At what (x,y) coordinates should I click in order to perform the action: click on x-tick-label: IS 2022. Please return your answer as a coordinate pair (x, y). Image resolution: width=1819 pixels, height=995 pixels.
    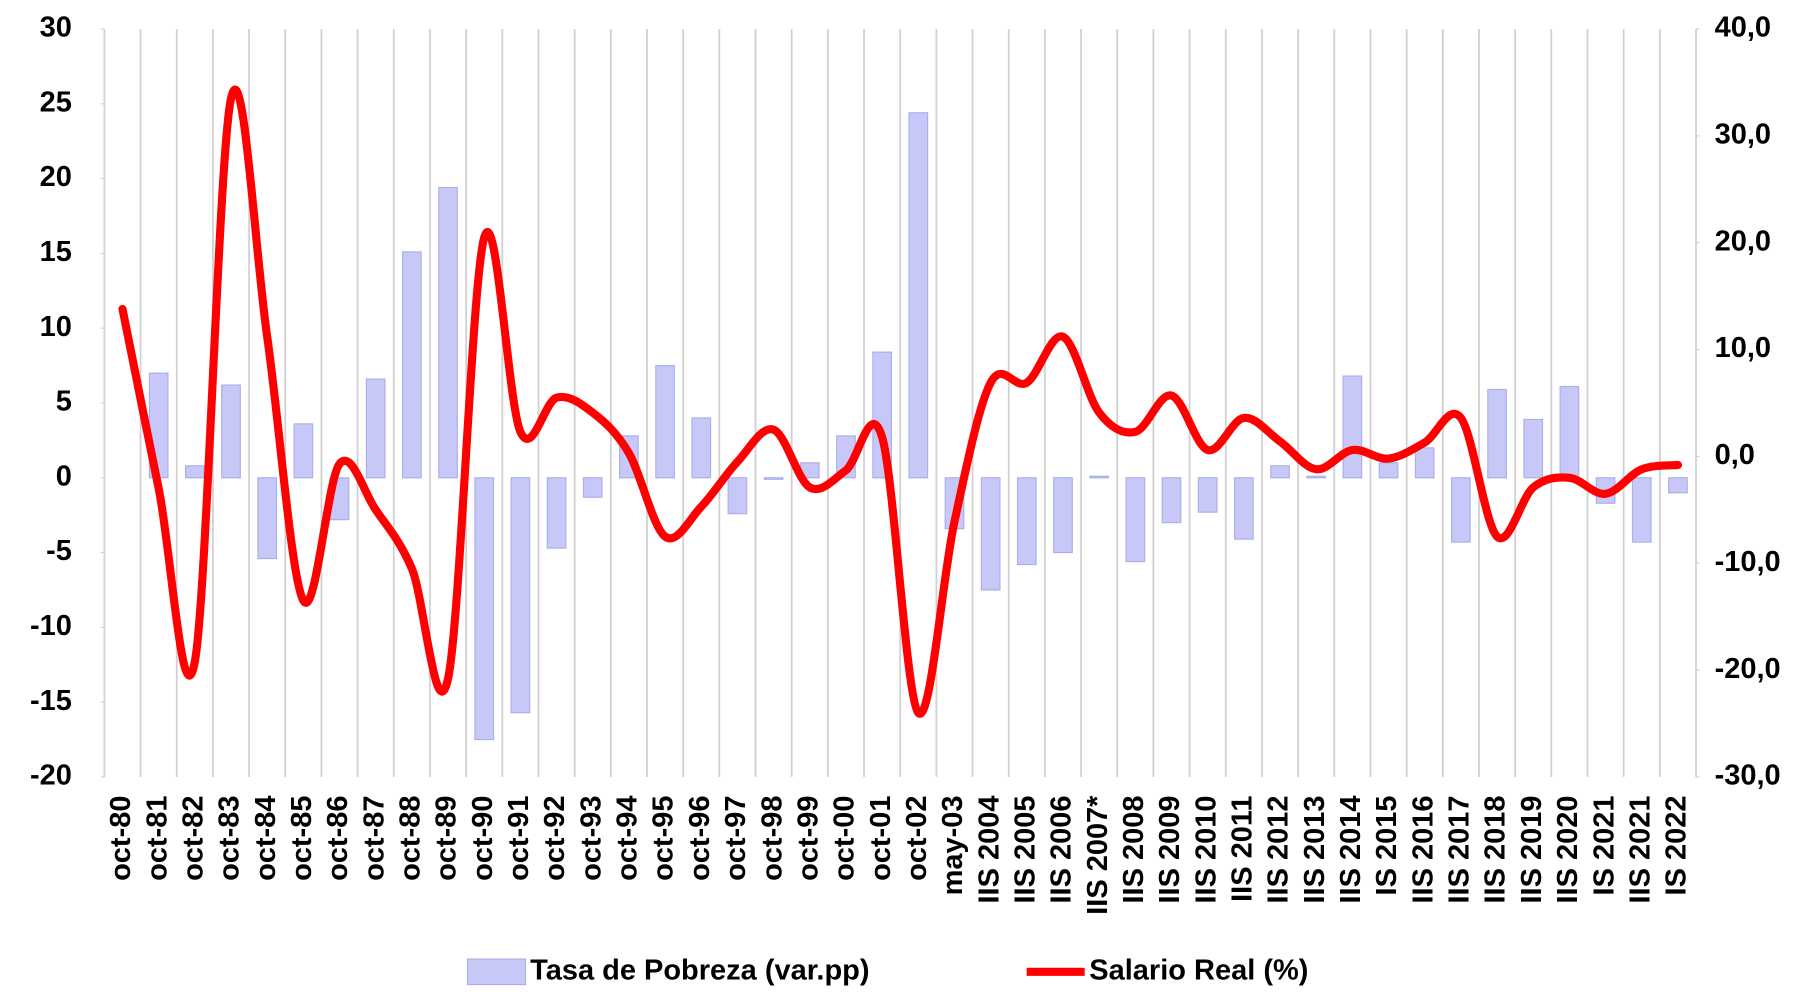
    Looking at the image, I should click on (1677, 846).